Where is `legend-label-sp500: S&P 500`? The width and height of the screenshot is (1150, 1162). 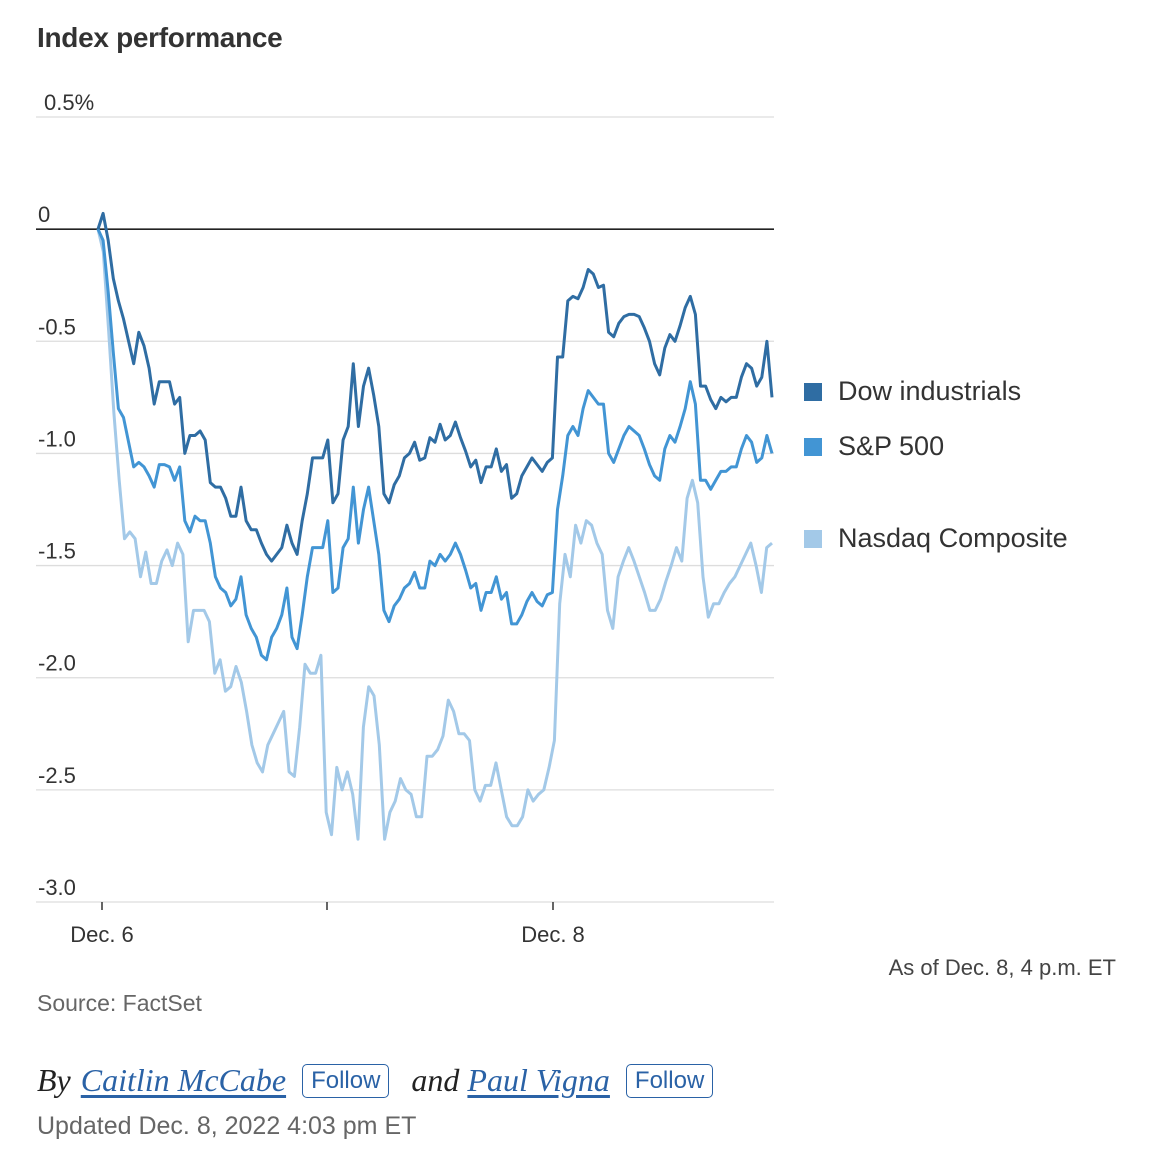 legend-label-sp500: S&P 500 is located at coordinates (891, 446).